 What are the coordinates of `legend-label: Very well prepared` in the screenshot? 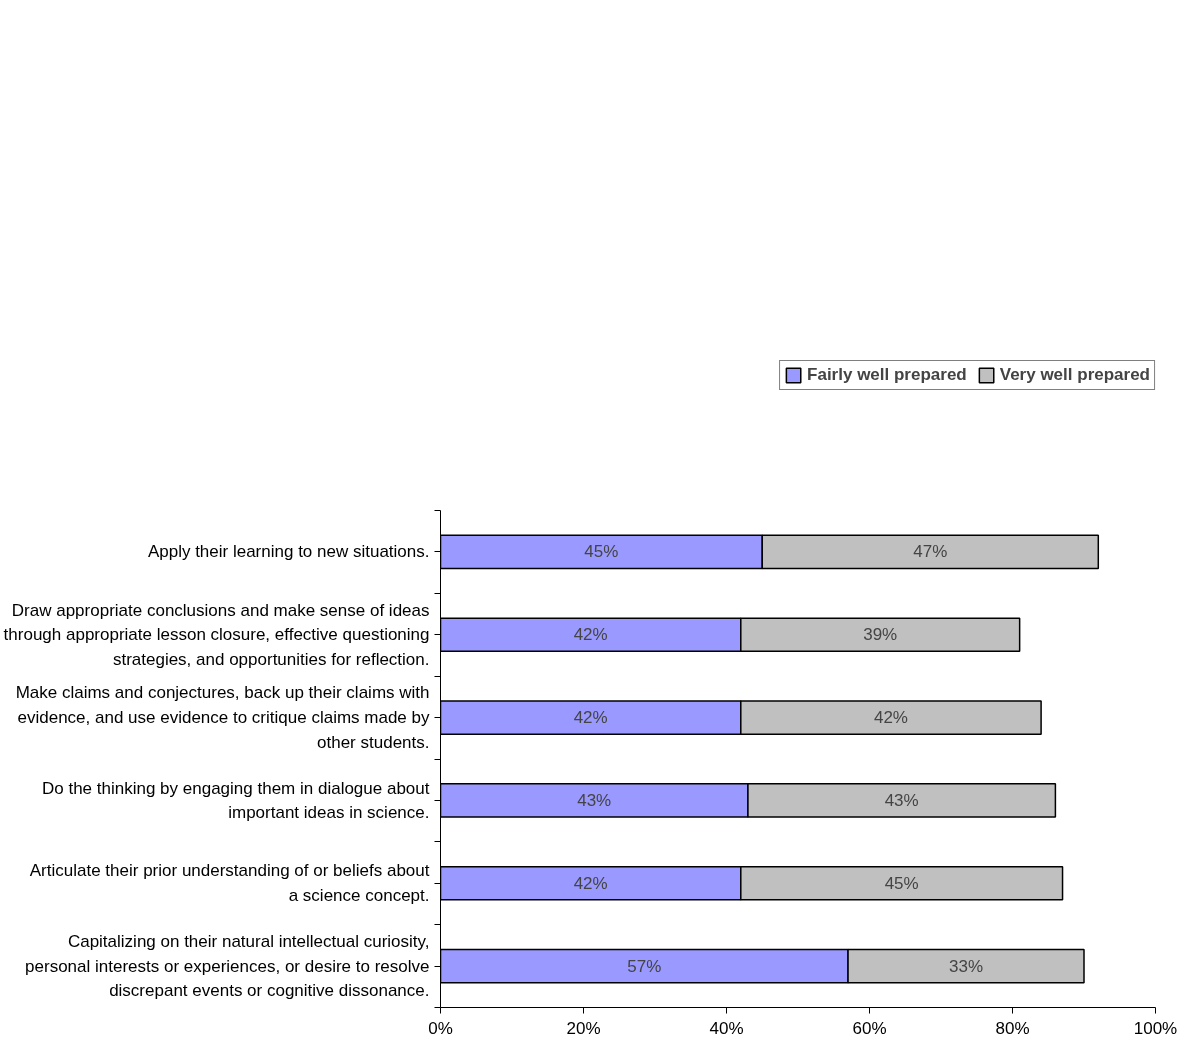 It's located at (1074, 375).